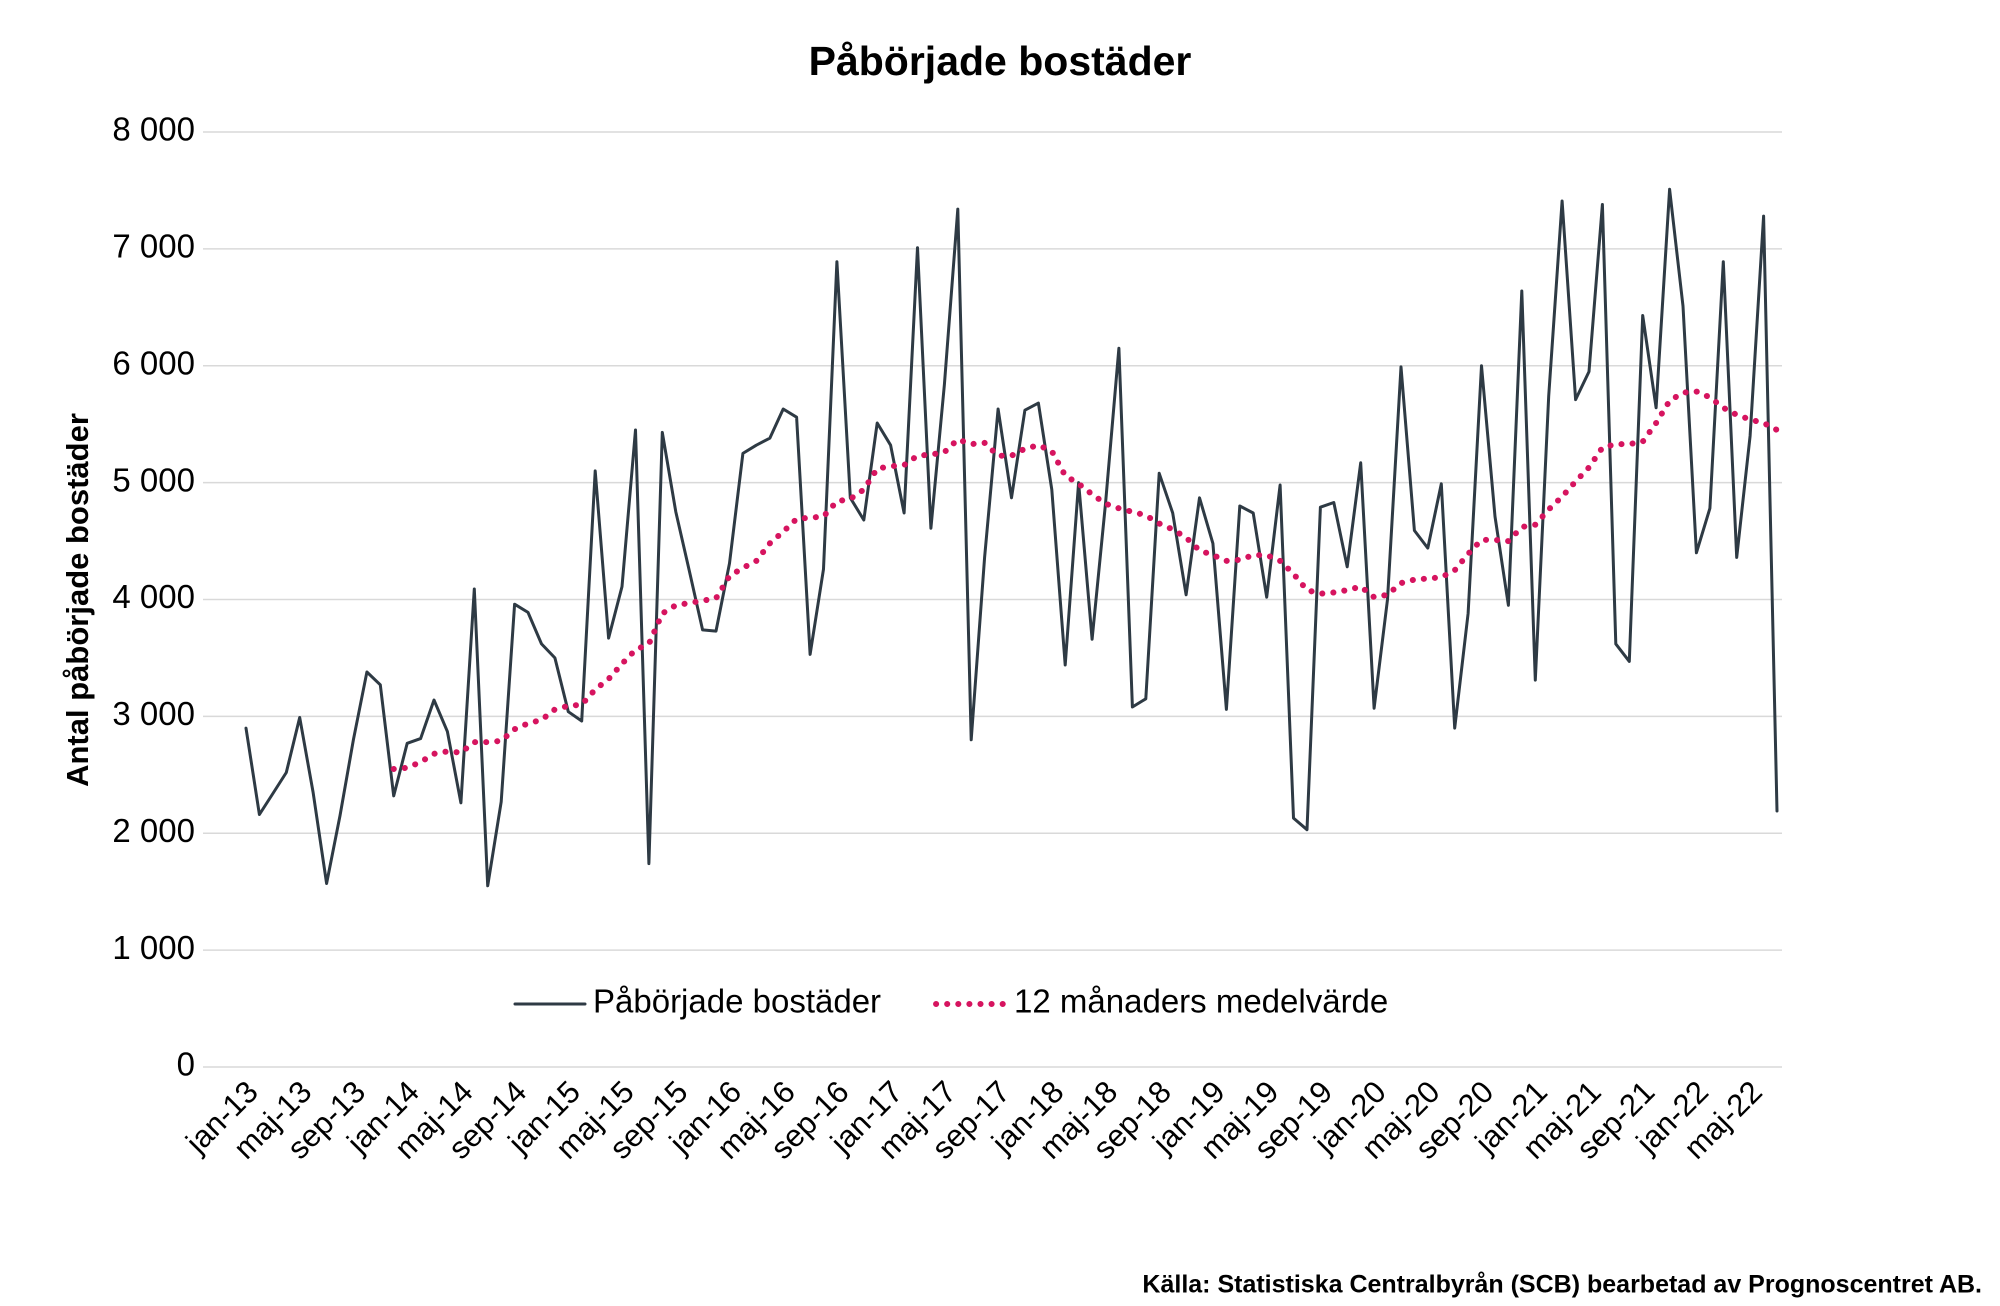  I want to click on legend-label: 12 månaders medelvärde, so click(1201, 1001).